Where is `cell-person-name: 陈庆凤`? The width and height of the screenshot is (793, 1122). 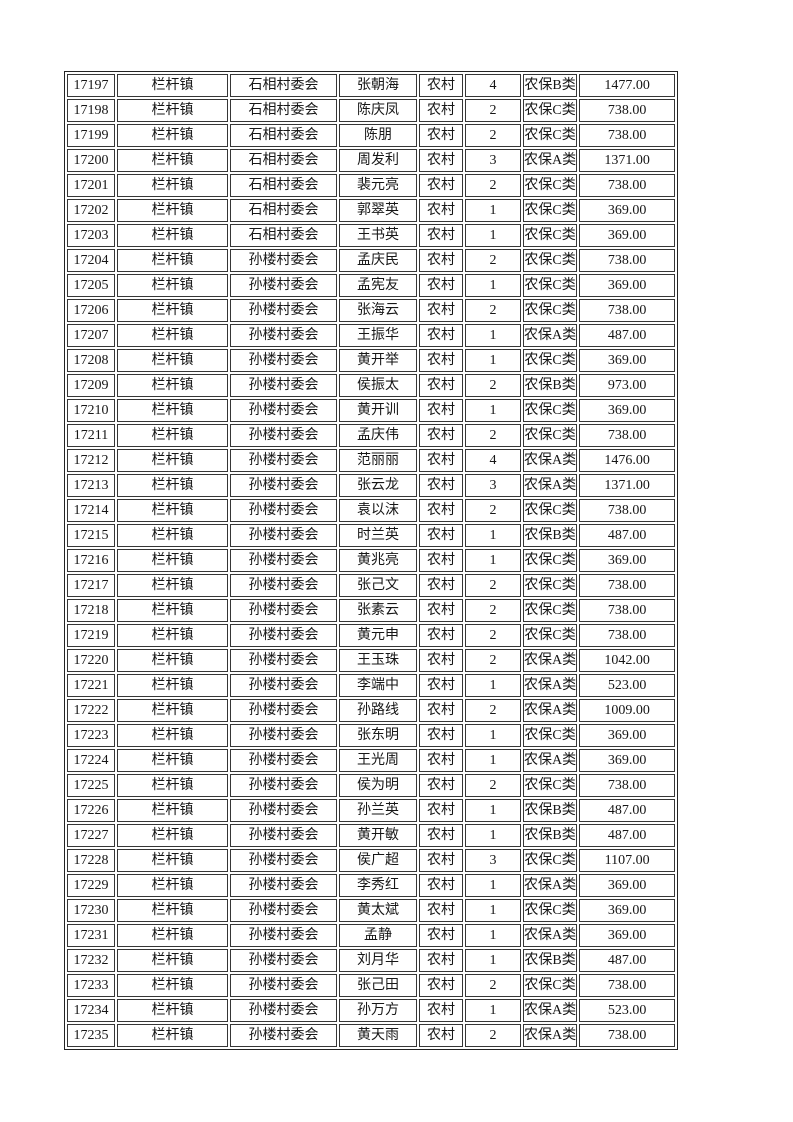 cell-person-name: 陈庆凤 is located at coordinates (378, 110).